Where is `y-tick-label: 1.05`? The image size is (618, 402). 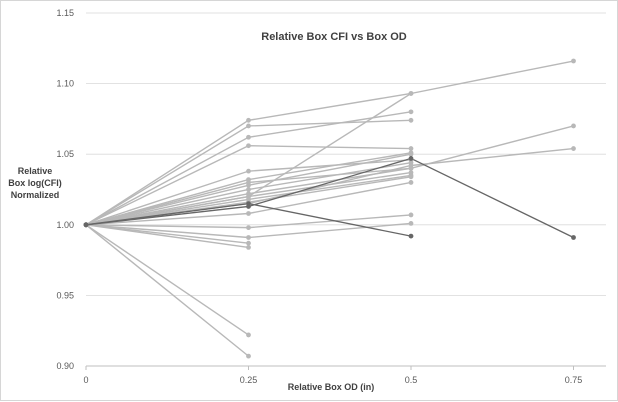
y-tick-label: 1.05 is located at coordinates (65, 154).